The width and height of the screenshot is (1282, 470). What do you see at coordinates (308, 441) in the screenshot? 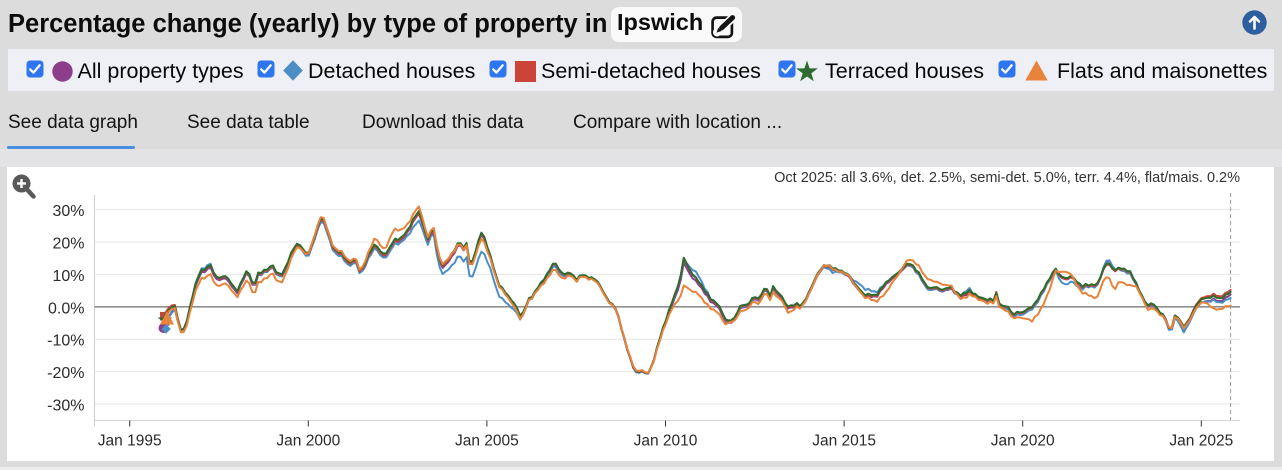
I see `svg-text: Jan 2000` at bounding box center [308, 441].